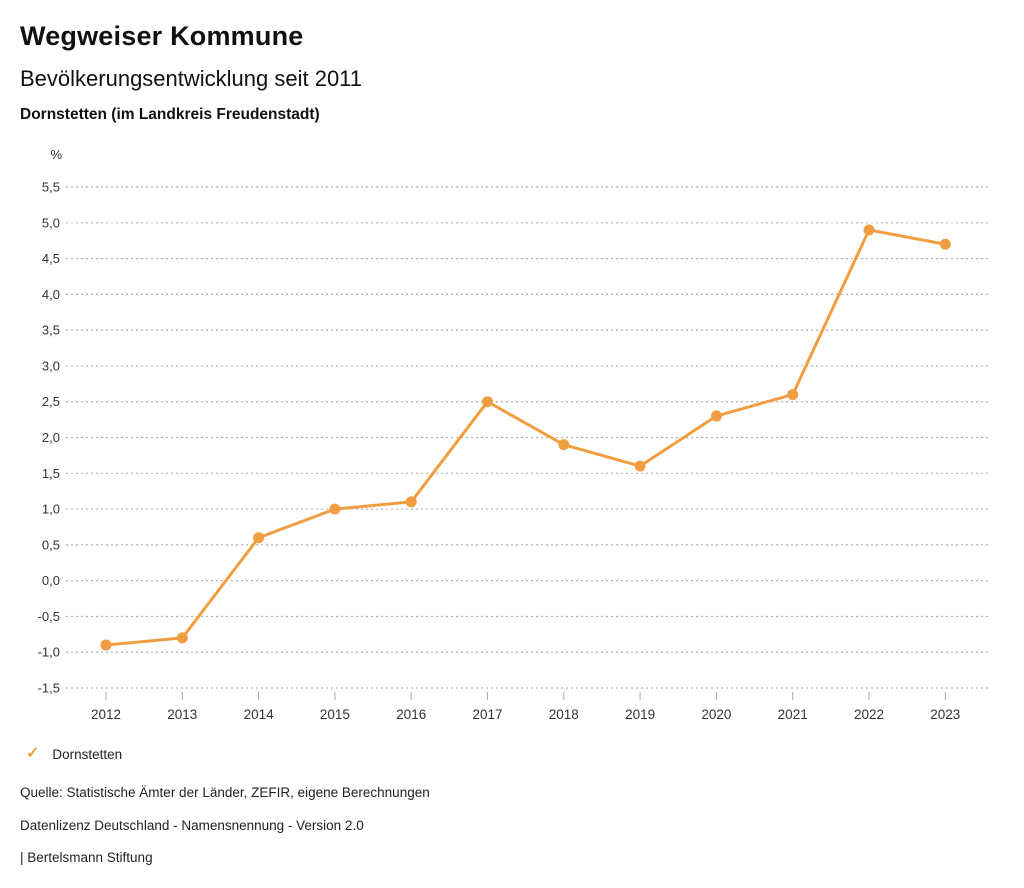 This screenshot has height=888, width=1024. What do you see at coordinates (49, 652) in the screenshot?
I see `y-axis-tick-label: -1,0` at bounding box center [49, 652].